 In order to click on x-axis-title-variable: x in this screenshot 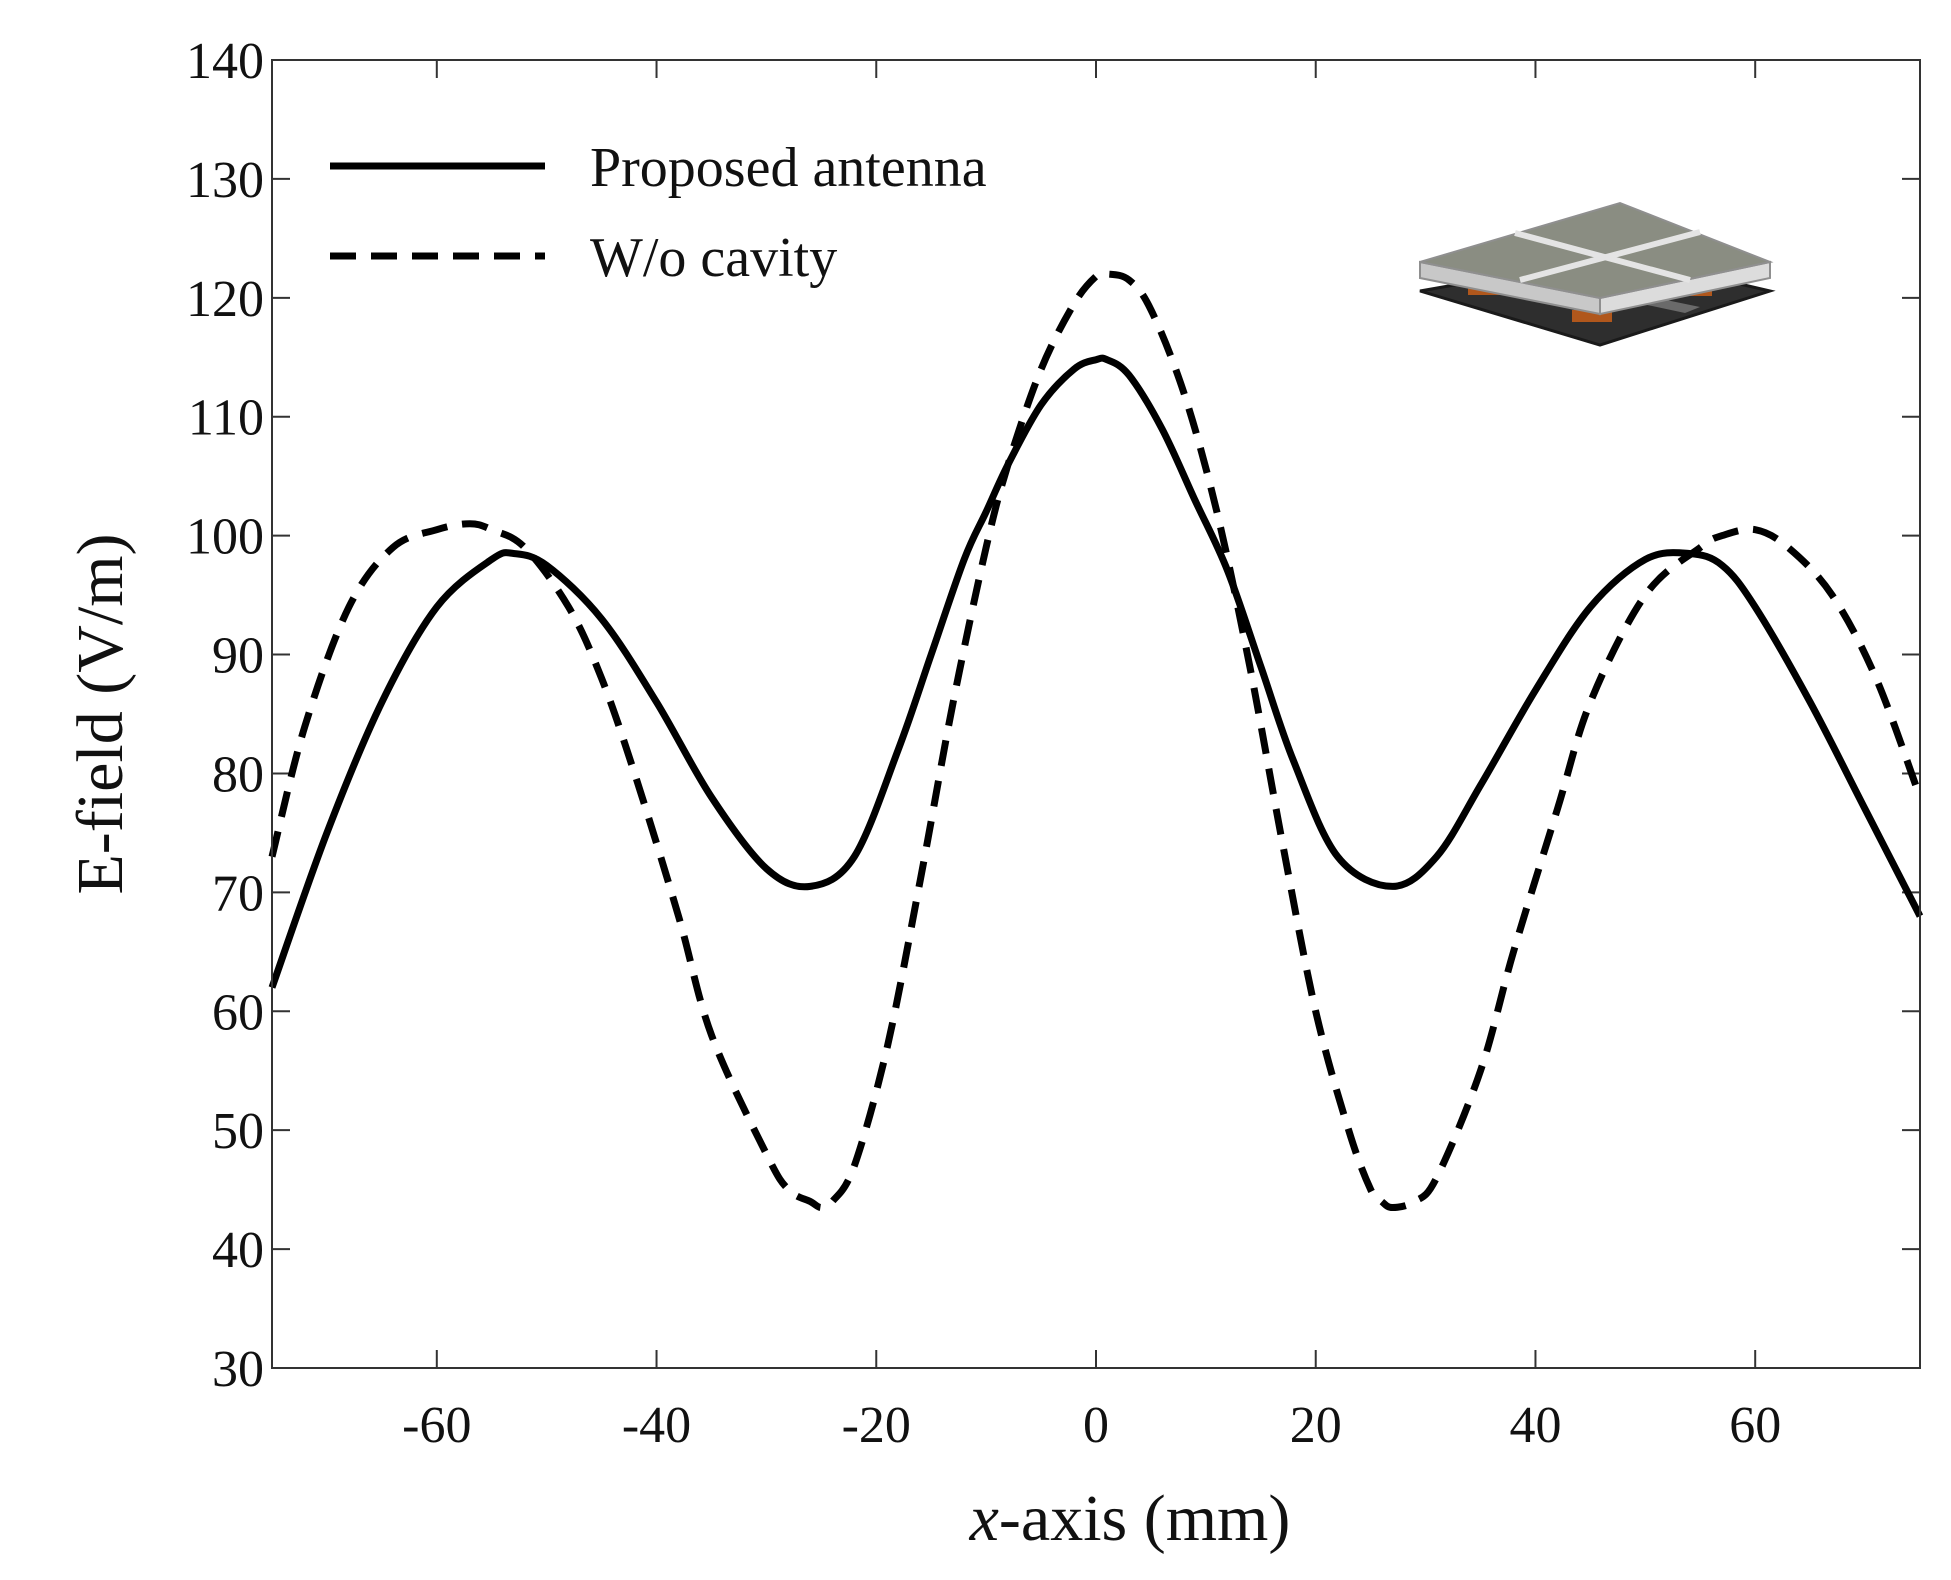, I will do `click(984, 1518)`.